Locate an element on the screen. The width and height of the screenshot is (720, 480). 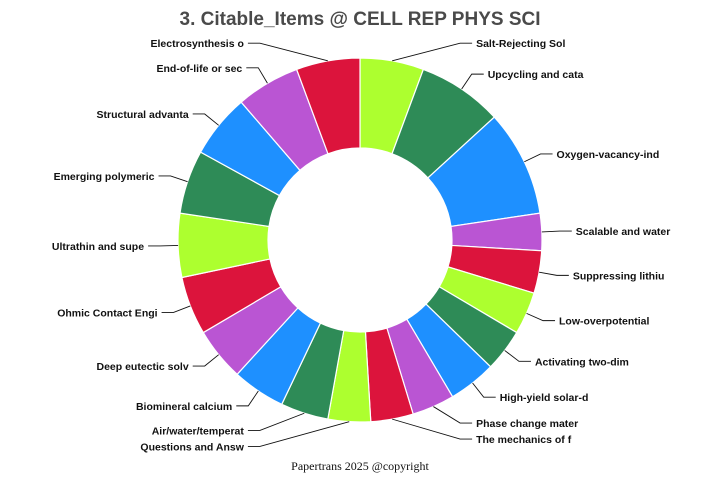
slice-label-0: Salt-Rejecting Sol is located at coordinates (520, 44).